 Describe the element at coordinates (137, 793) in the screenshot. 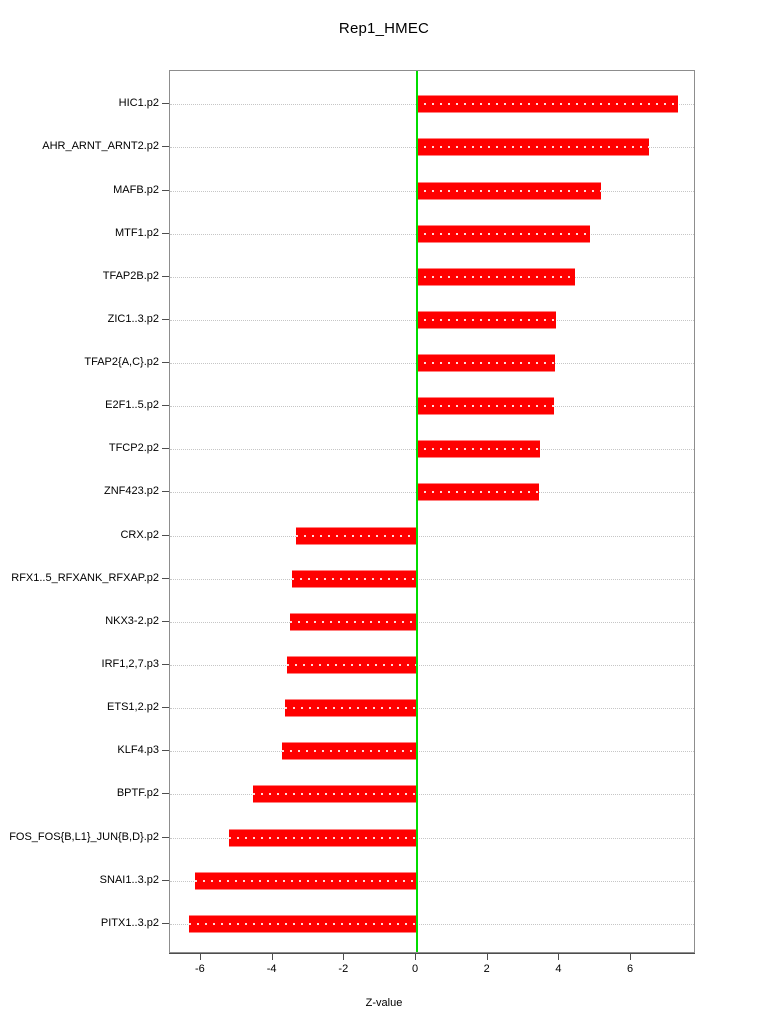

I see `y-axis-tick-label: BPTF.p2` at that location.